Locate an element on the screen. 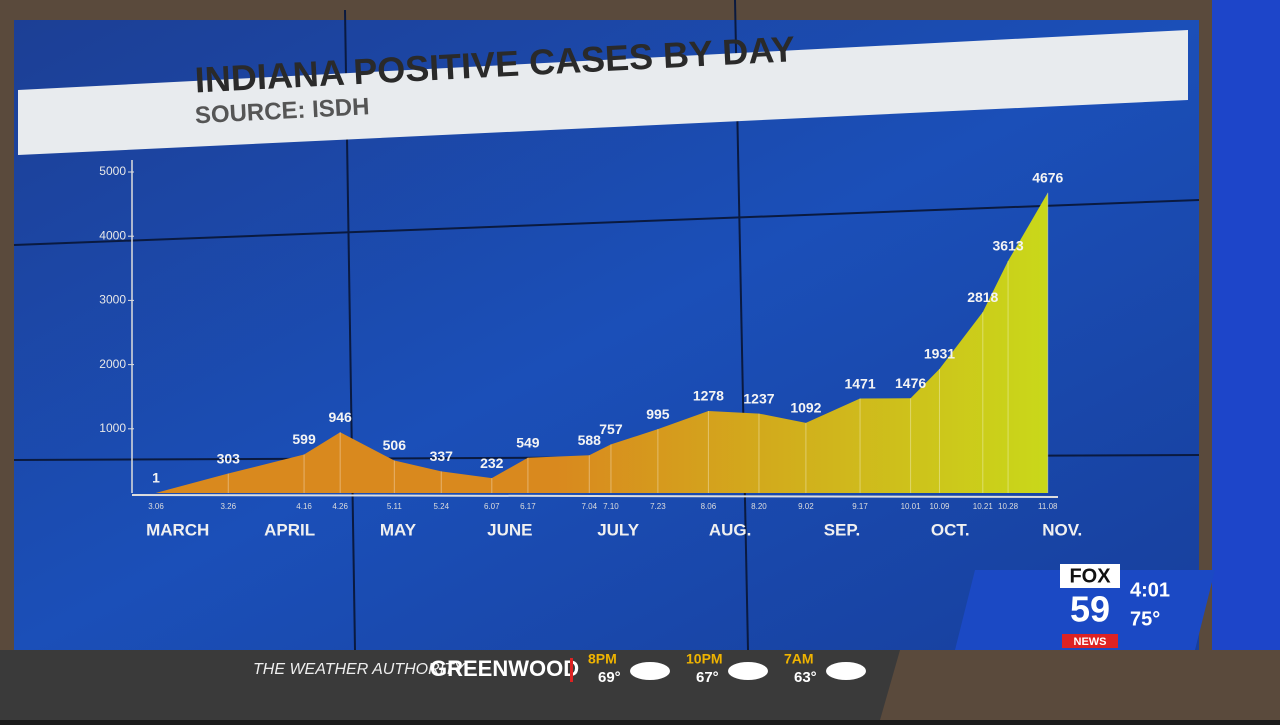 The image size is (1280, 725). data-label: 337 is located at coordinates (442, 456).